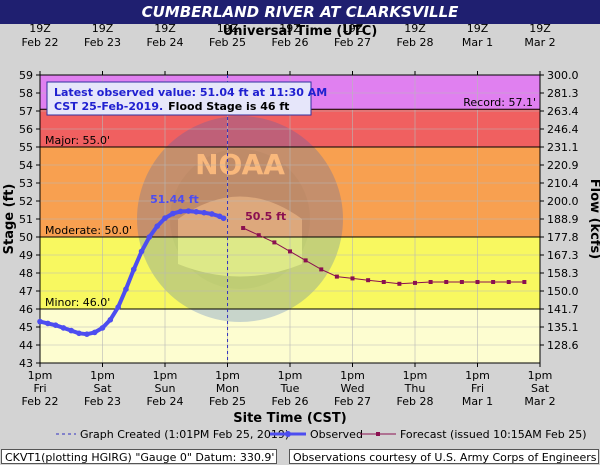 This screenshot has height=465, width=600. What do you see at coordinates (290, 388) in the screenshot?
I see `x-tick-day: Tue` at bounding box center [290, 388].